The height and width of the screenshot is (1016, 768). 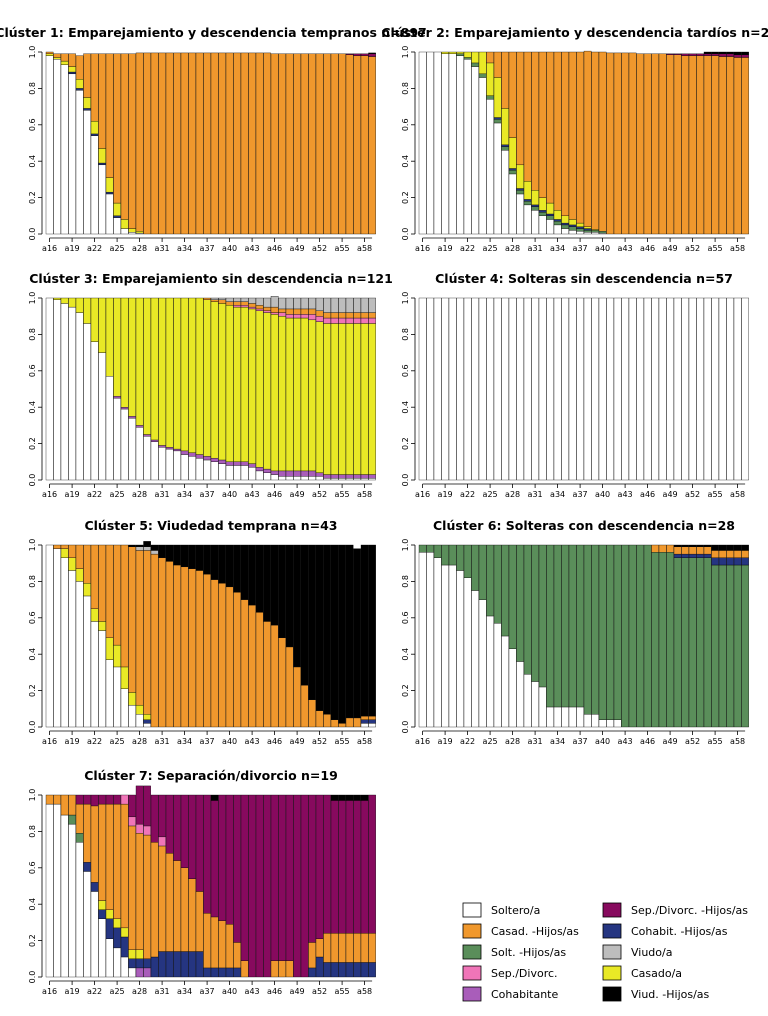 I want to click on x-tick-label: a19, so click(x=72, y=494).